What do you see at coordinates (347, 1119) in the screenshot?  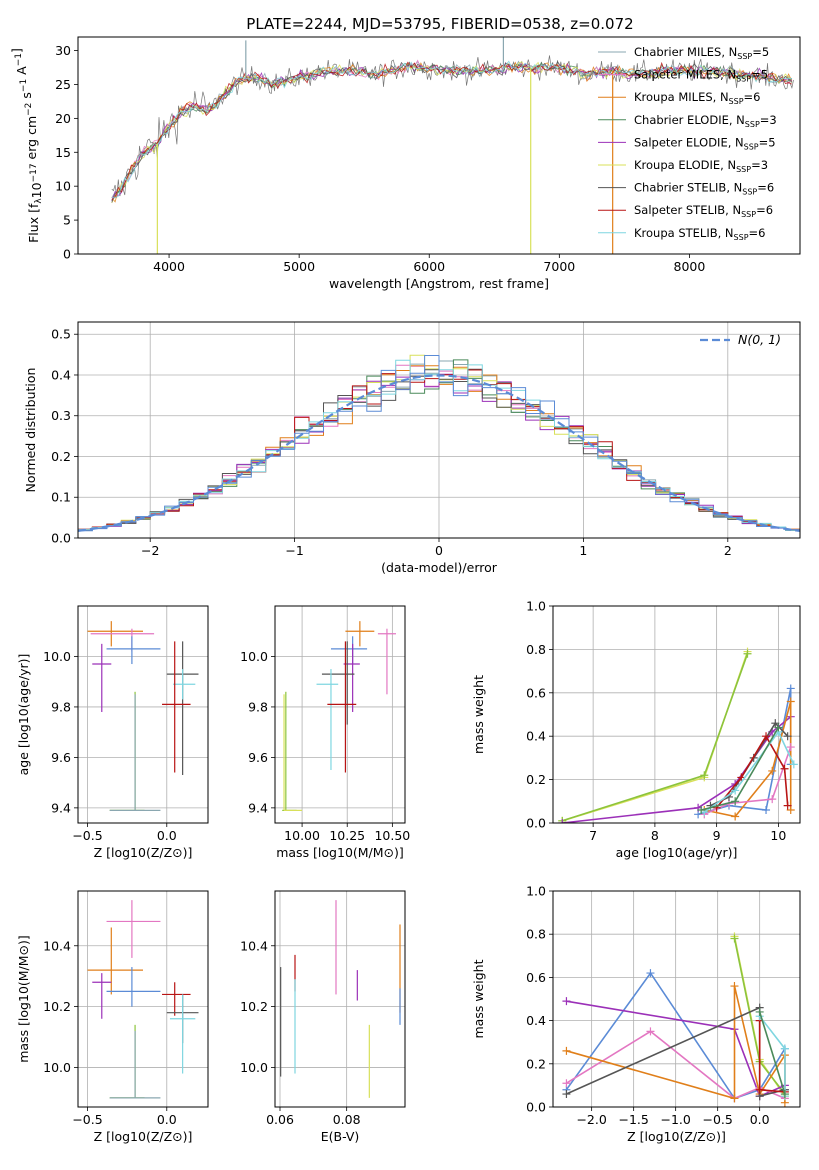 I see `x-tick-label: 0.08` at bounding box center [347, 1119].